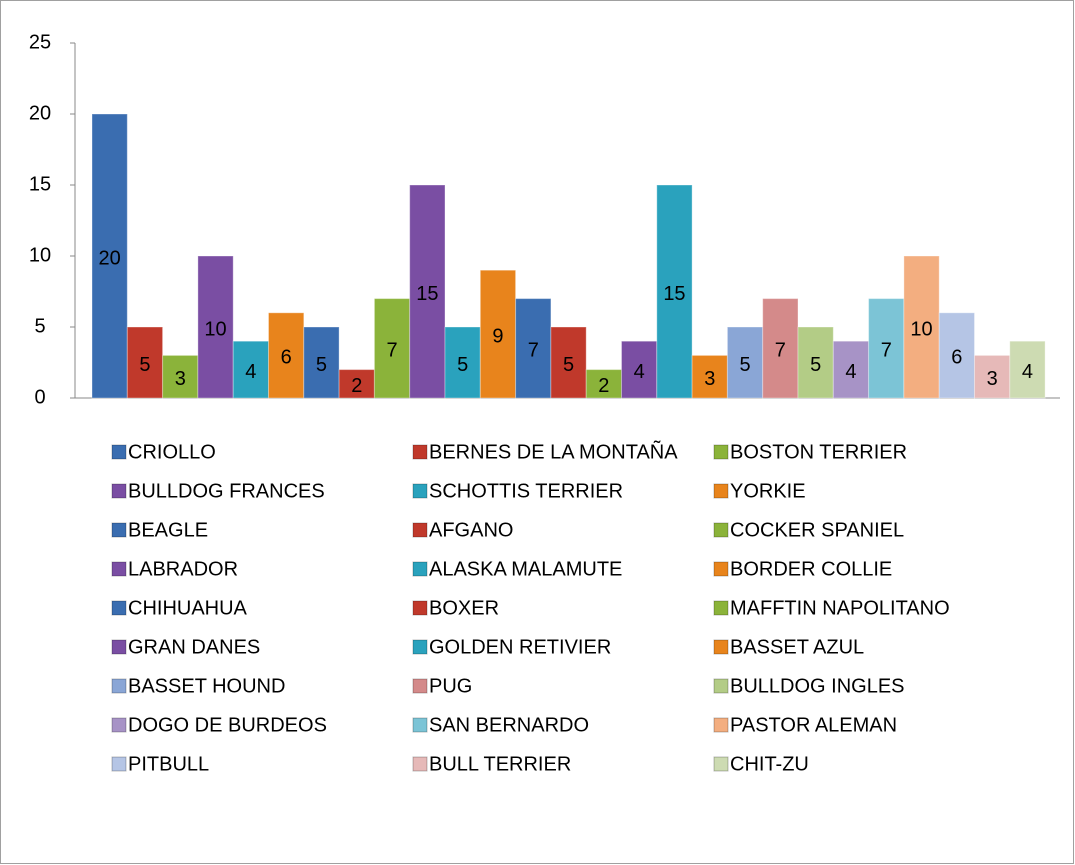  I want to click on legend-label: PUG, so click(450, 686).